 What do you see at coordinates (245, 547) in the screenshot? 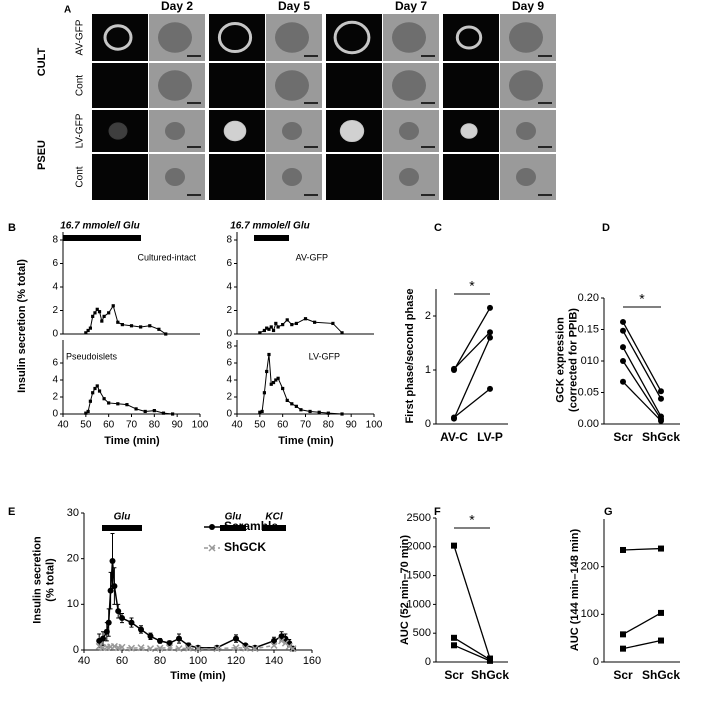
I see `legend-label: ShGCK` at bounding box center [245, 547].